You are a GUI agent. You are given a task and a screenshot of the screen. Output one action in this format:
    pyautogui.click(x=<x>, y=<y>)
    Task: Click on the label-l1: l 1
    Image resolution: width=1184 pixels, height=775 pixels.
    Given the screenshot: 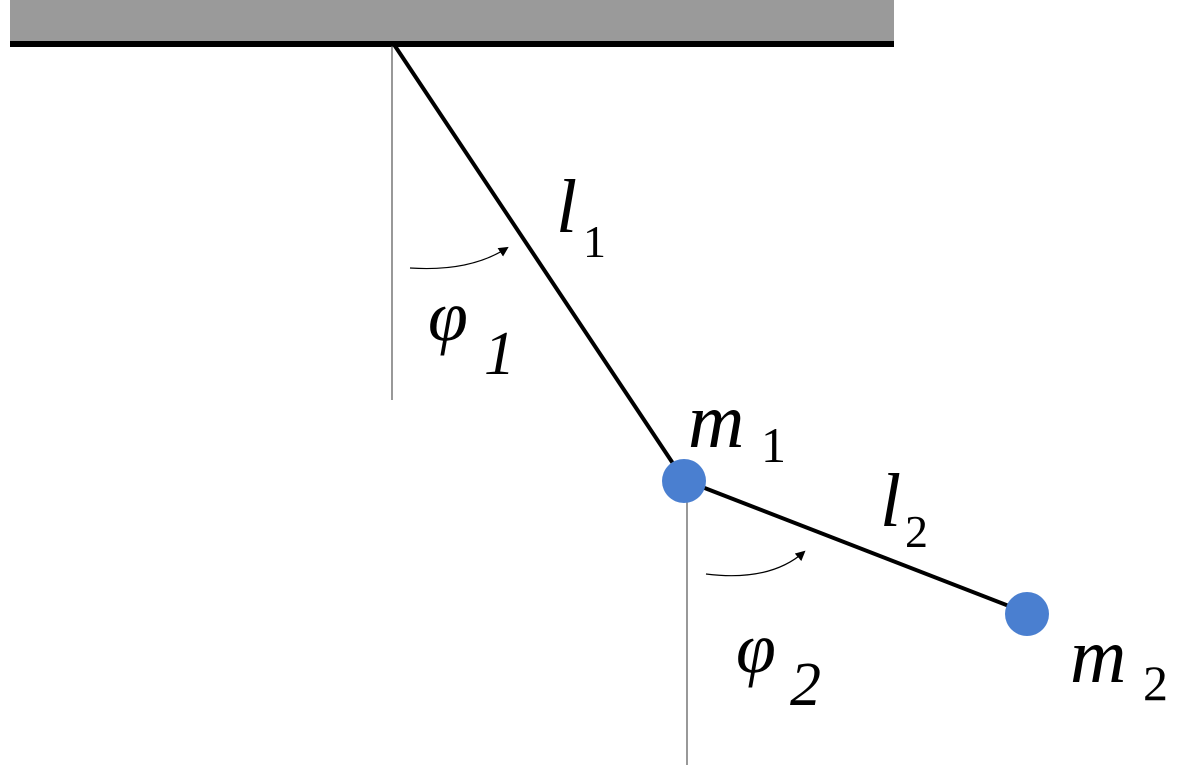 What is the action you would take?
    pyautogui.click(x=581, y=216)
    